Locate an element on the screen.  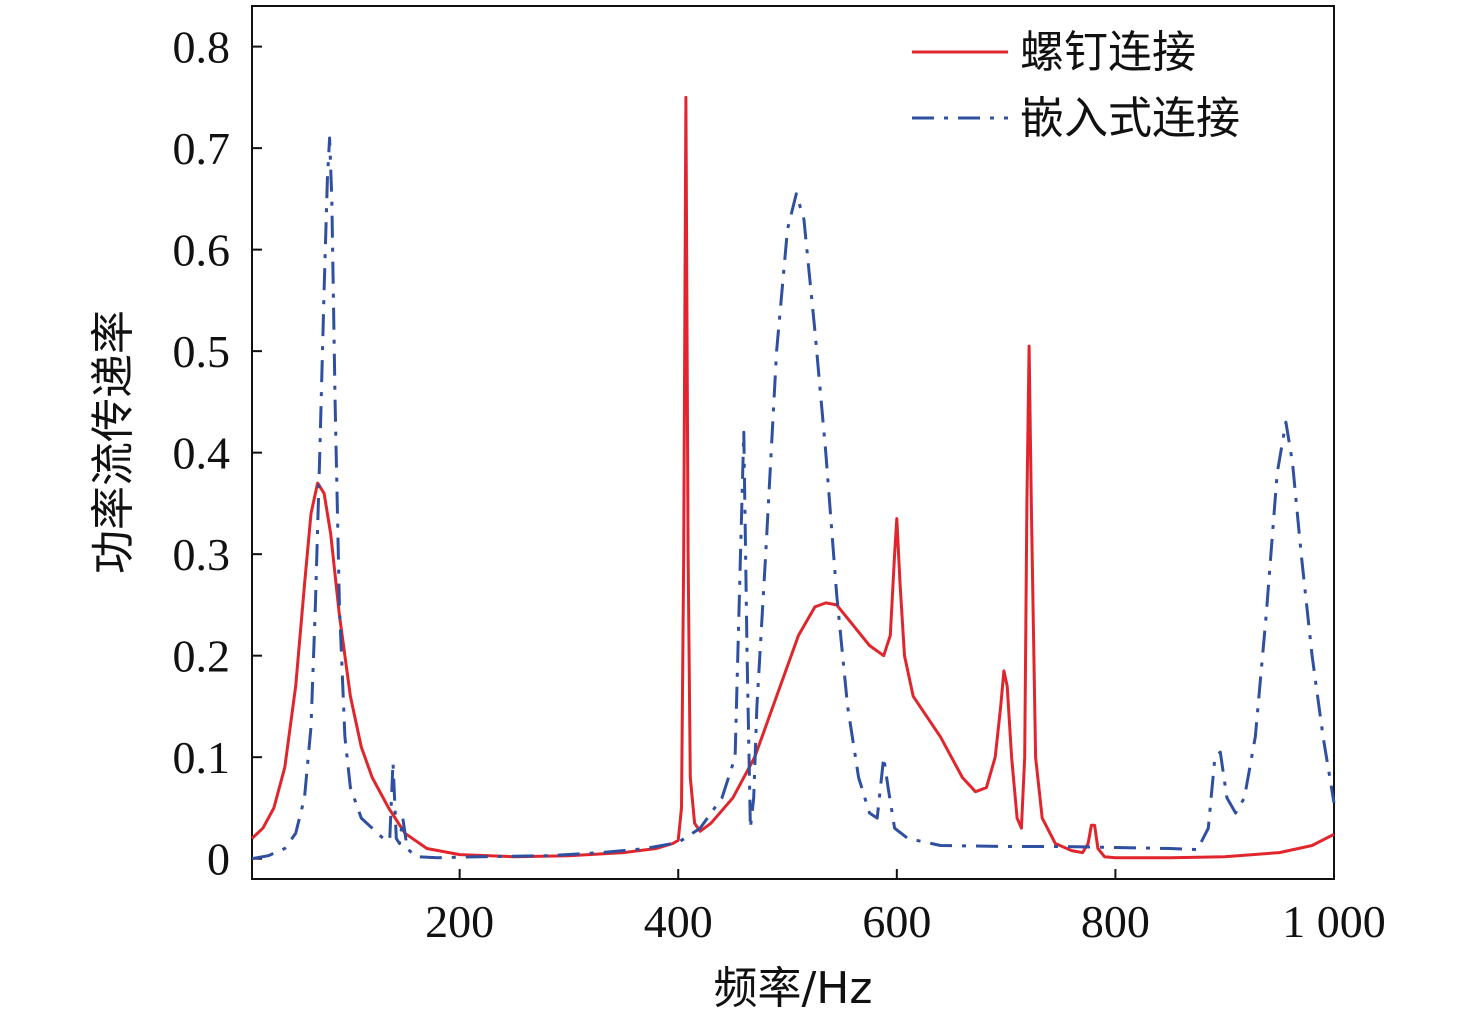
y-tick-label: 0.2 is located at coordinates (202, 656).